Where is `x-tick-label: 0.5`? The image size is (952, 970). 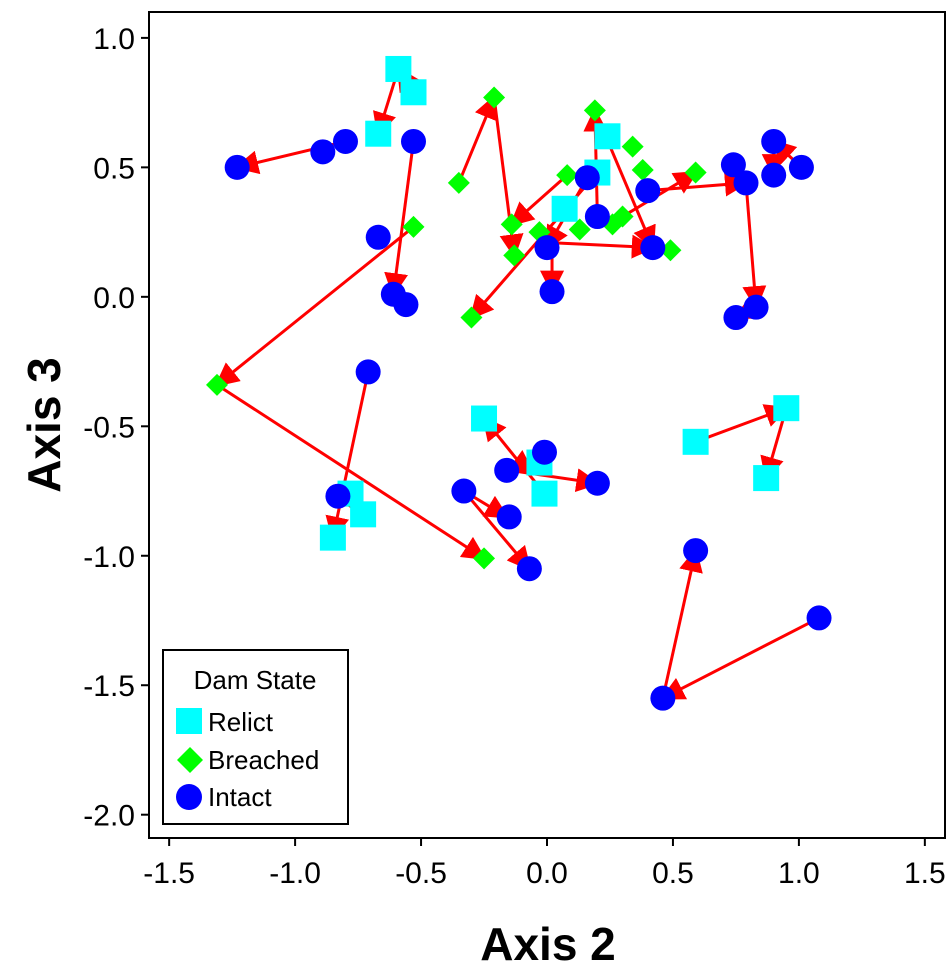 x-tick-label: 0.5 is located at coordinates (673, 873).